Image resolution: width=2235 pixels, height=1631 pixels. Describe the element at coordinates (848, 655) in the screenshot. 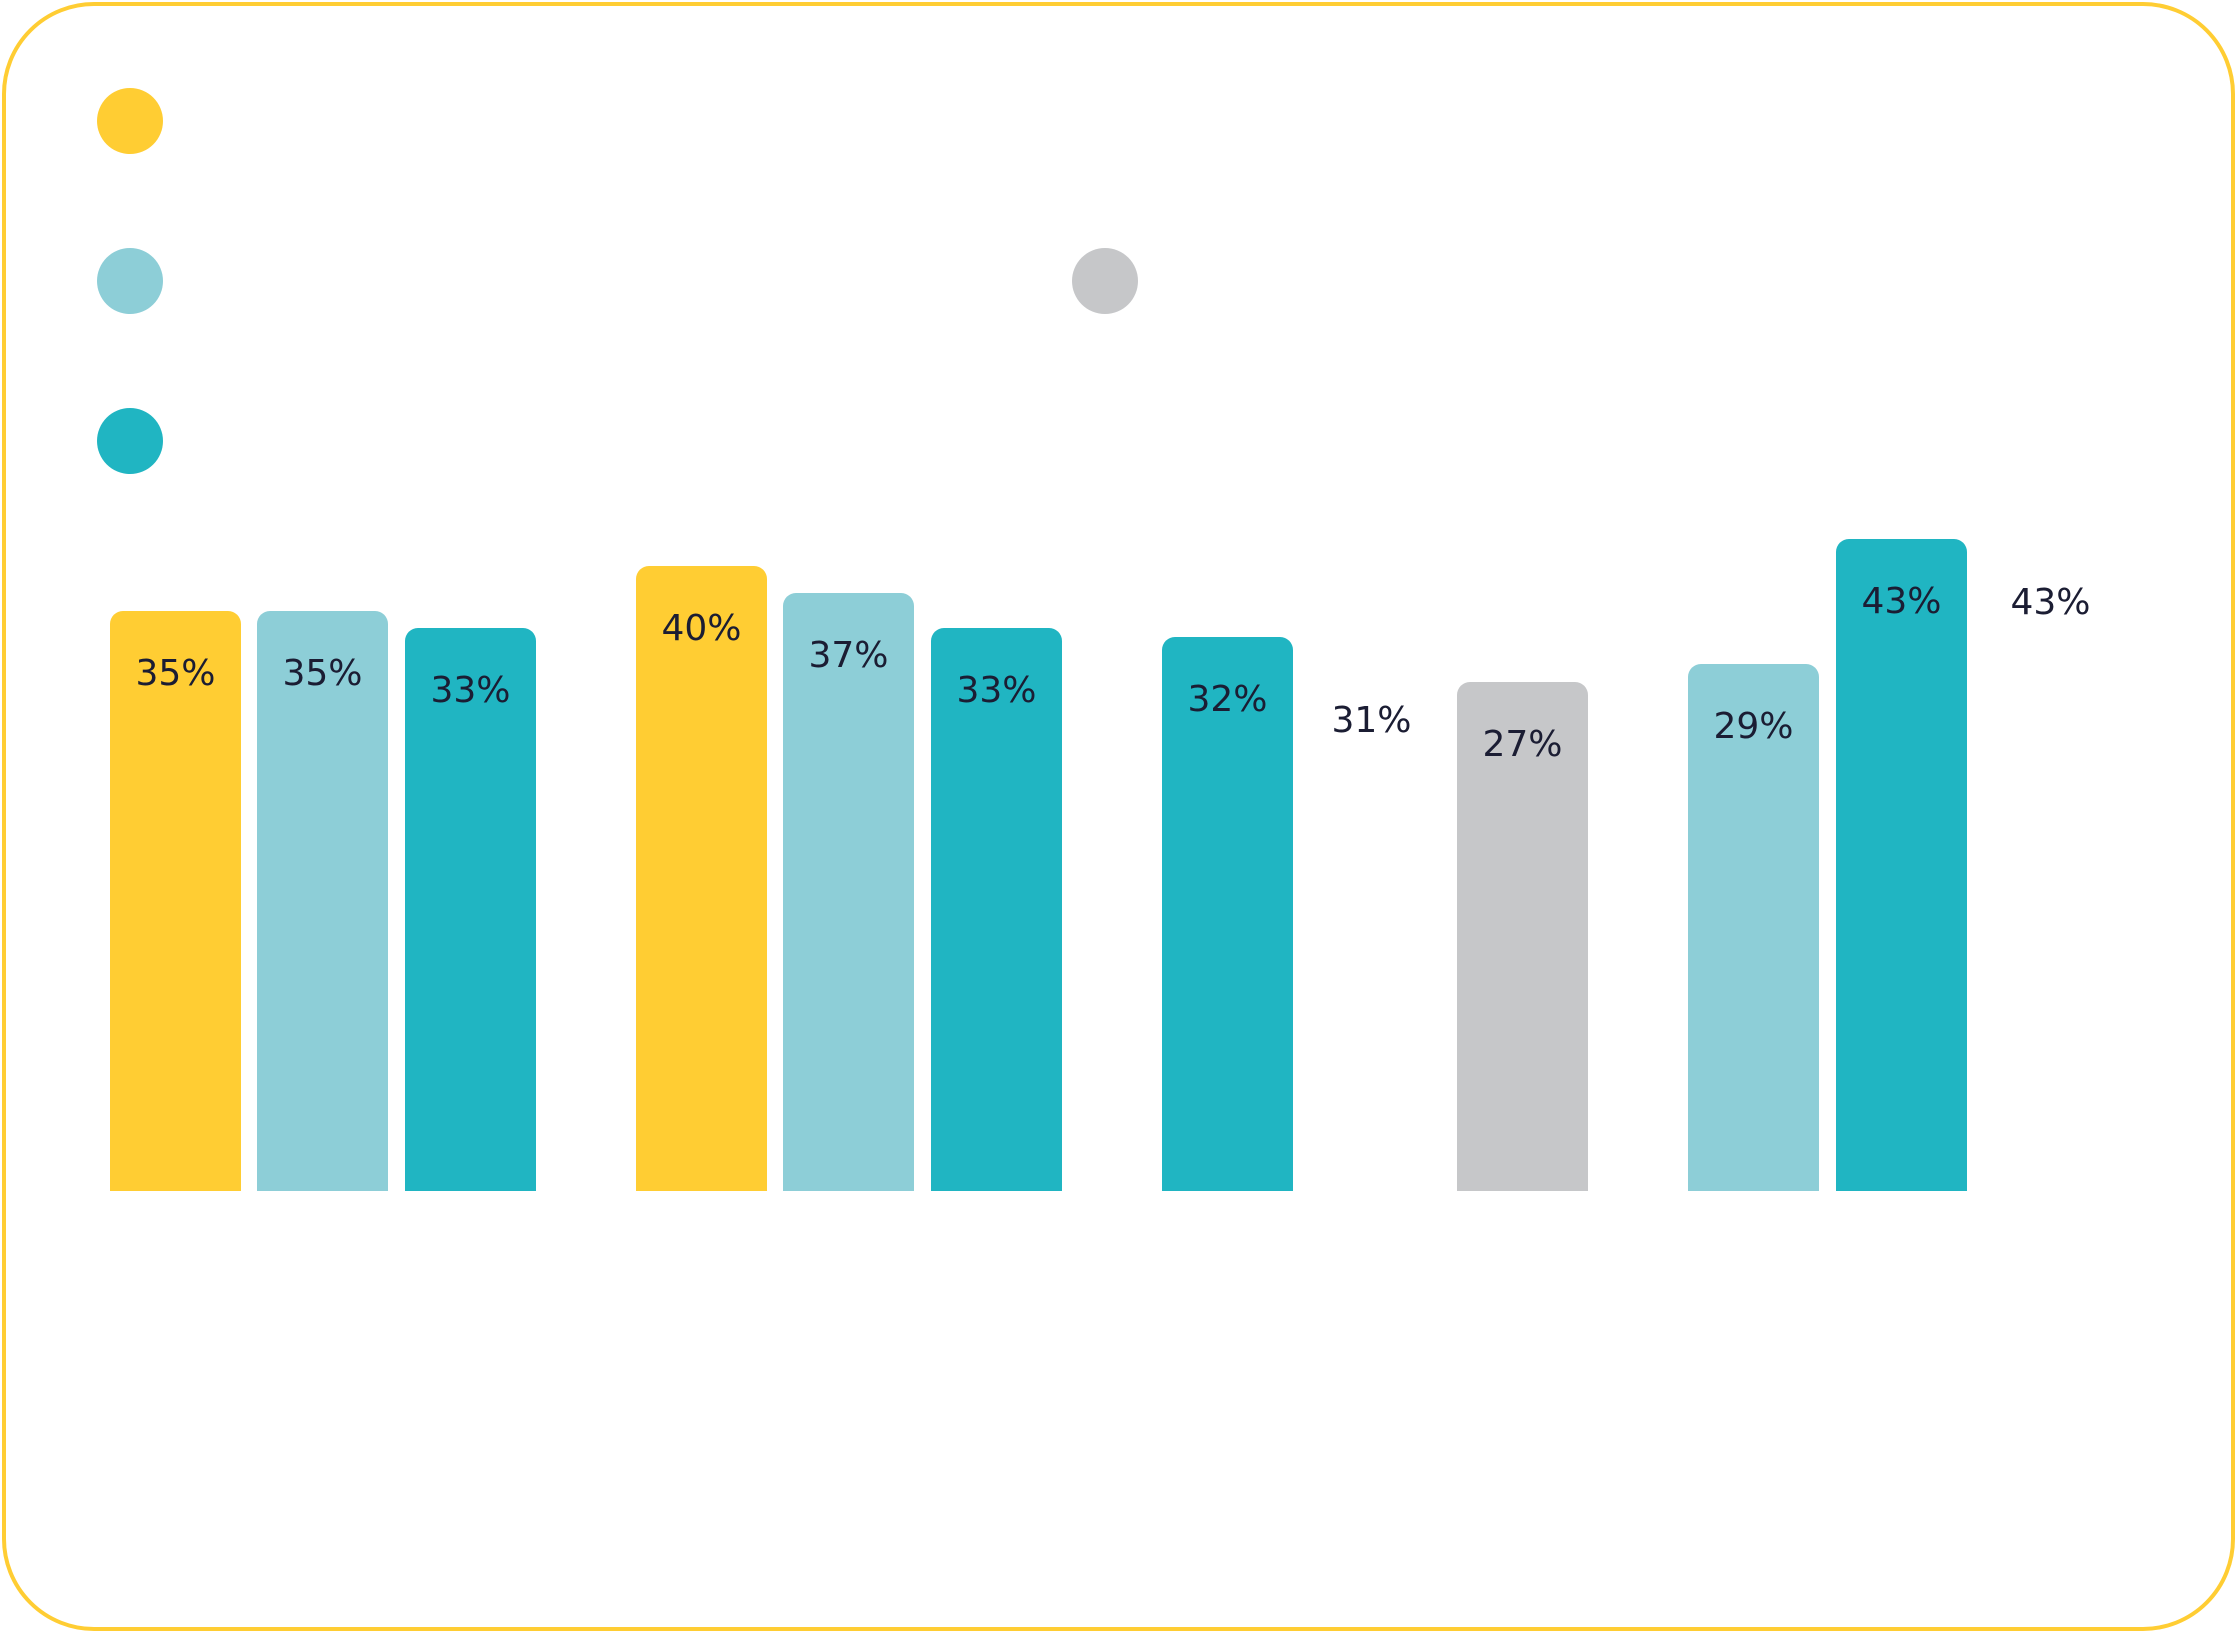

I see `bar-value-label: 37%` at that location.